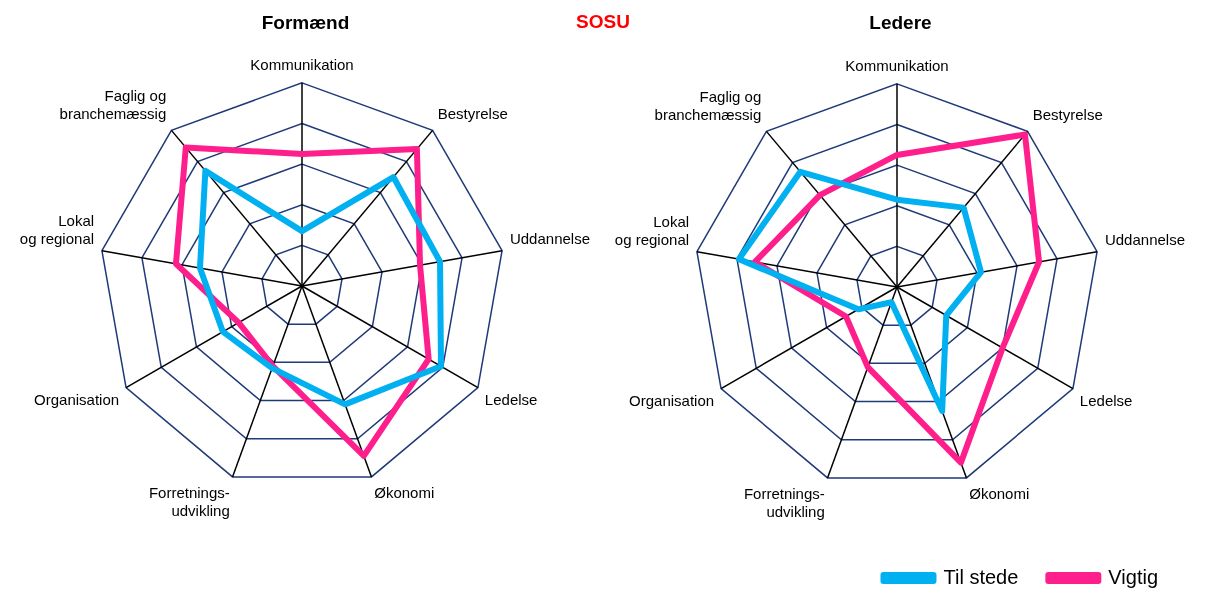 The height and width of the screenshot is (603, 1206). Describe the element at coordinates (981, 576) in the screenshot. I see `legend-label: Til stede` at that location.